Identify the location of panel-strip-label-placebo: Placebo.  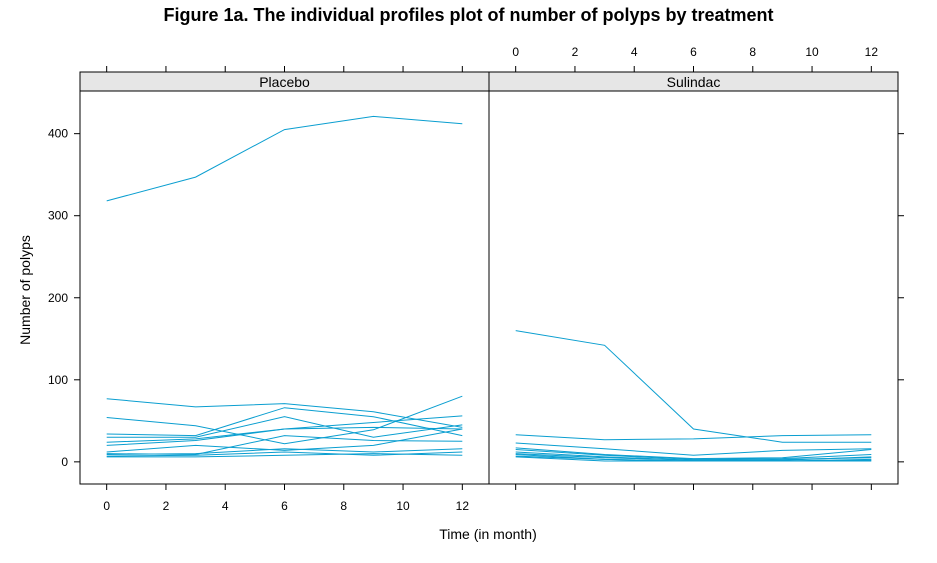
(284, 82).